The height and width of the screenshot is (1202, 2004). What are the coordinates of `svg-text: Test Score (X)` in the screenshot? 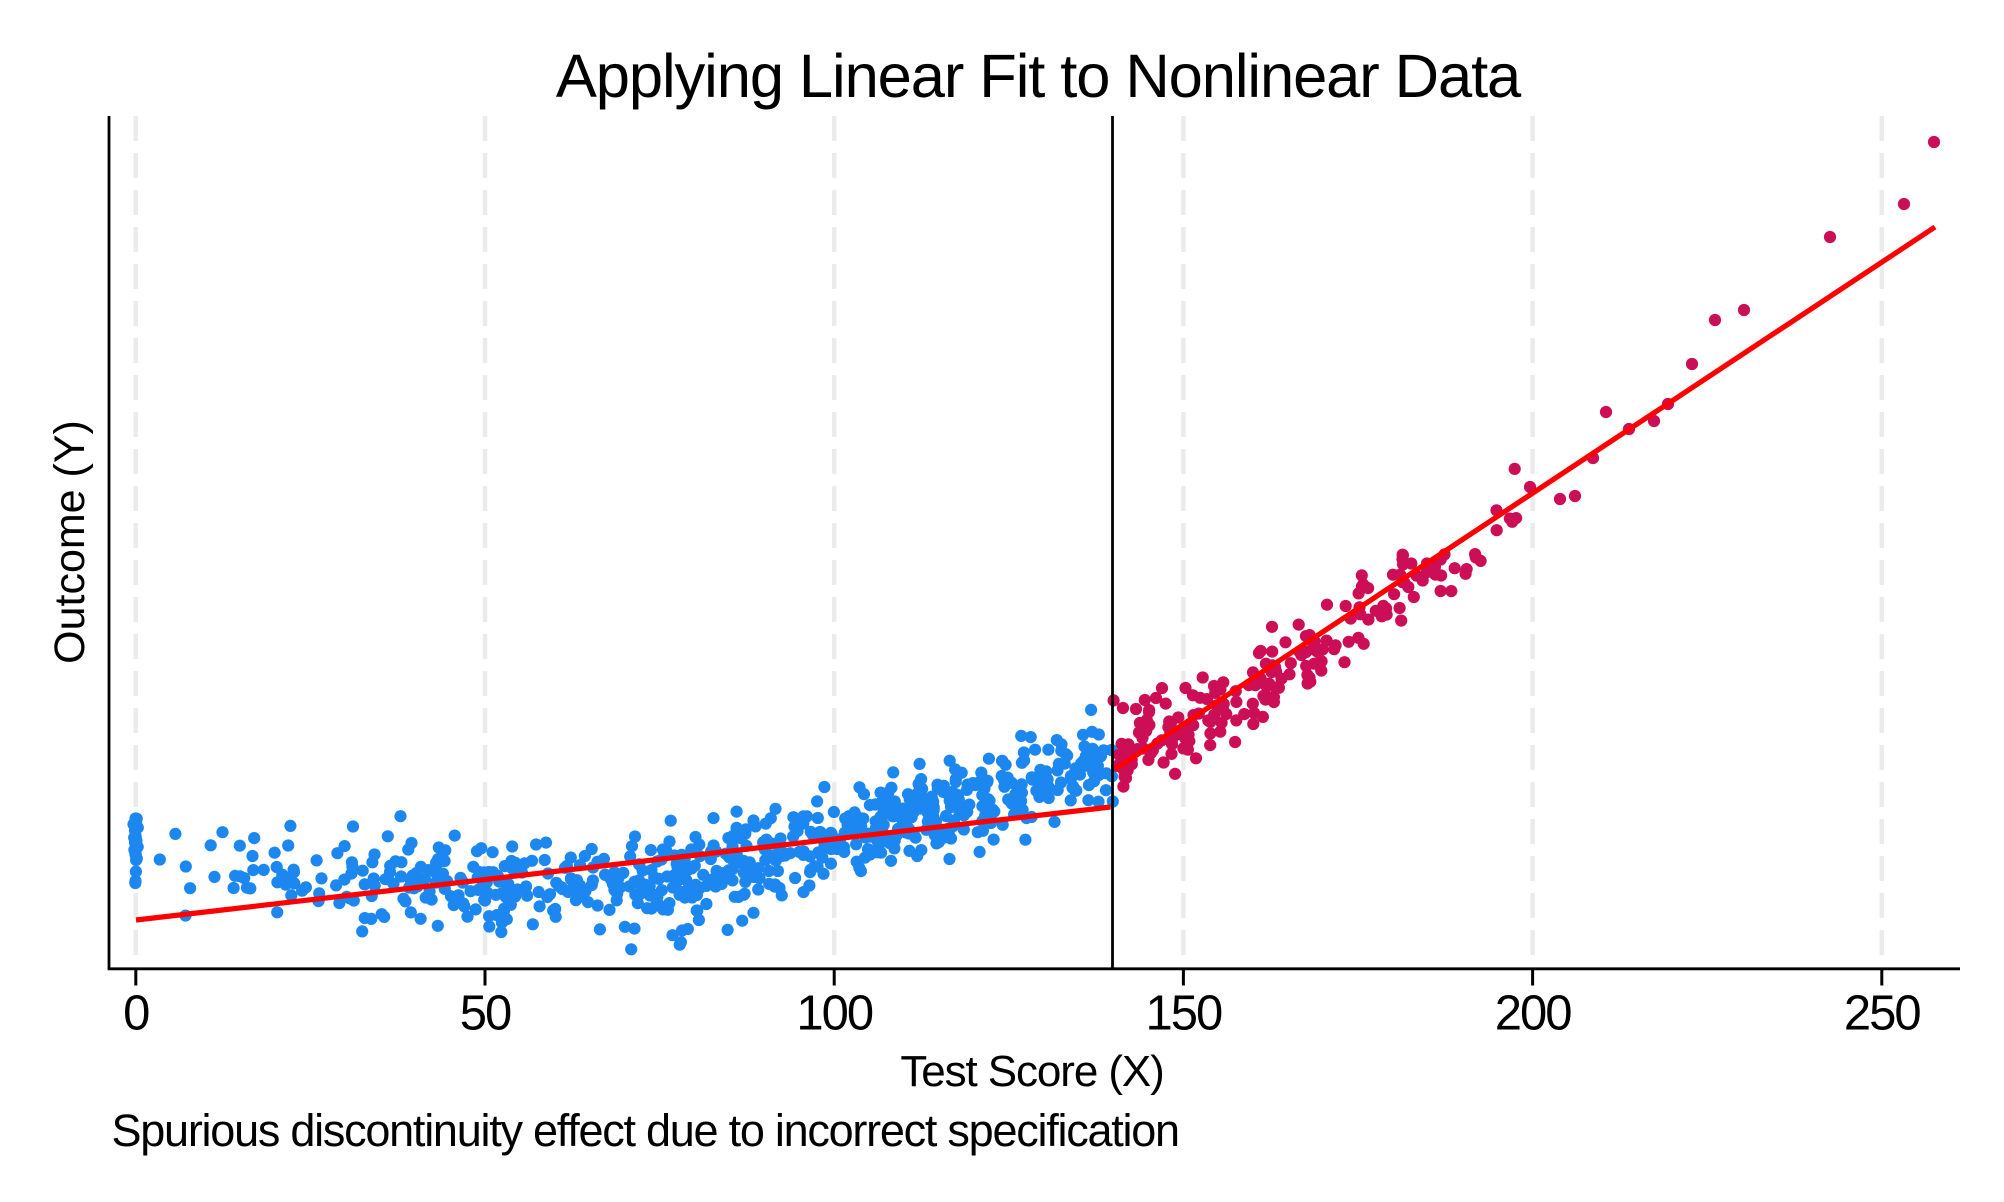 It's located at (1031, 1071).